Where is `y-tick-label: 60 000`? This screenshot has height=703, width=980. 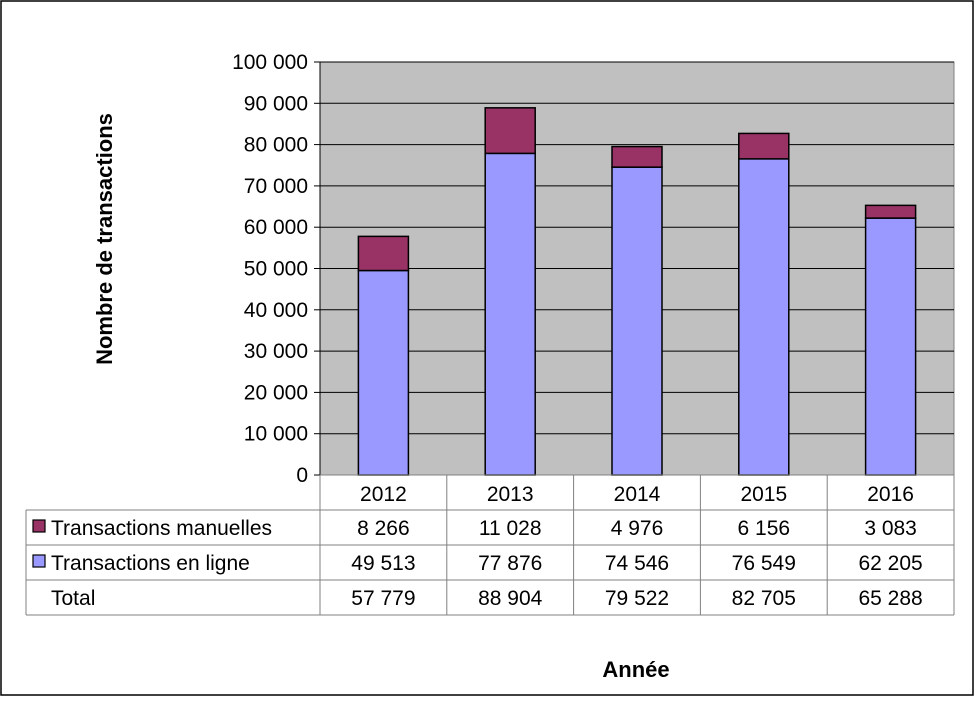 y-tick-label: 60 000 is located at coordinates (276, 227).